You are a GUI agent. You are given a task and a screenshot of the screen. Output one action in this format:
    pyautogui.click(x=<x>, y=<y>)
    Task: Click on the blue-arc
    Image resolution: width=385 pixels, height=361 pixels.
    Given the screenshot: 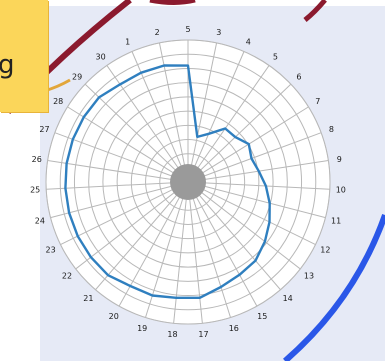 What is the action you would take?
    pyautogui.click(x=334, y=287)
    